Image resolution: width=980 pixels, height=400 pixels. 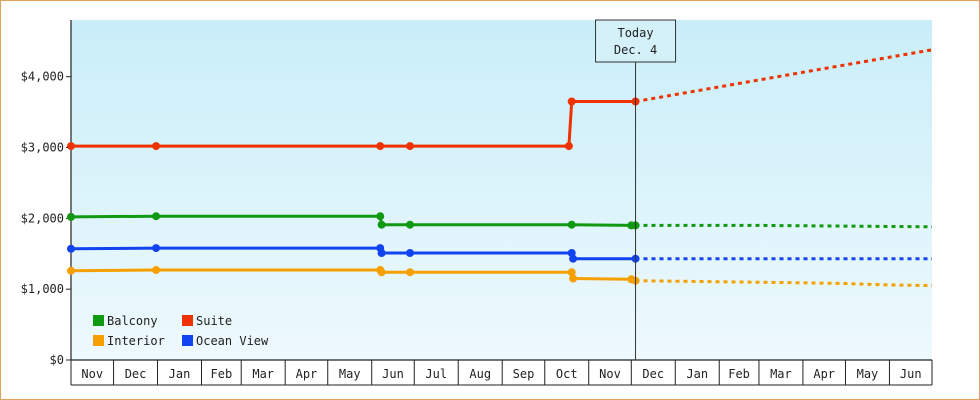 What do you see at coordinates (524, 374) in the screenshot?
I see `x-tick-label: Sep` at bounding box center [524, 374].